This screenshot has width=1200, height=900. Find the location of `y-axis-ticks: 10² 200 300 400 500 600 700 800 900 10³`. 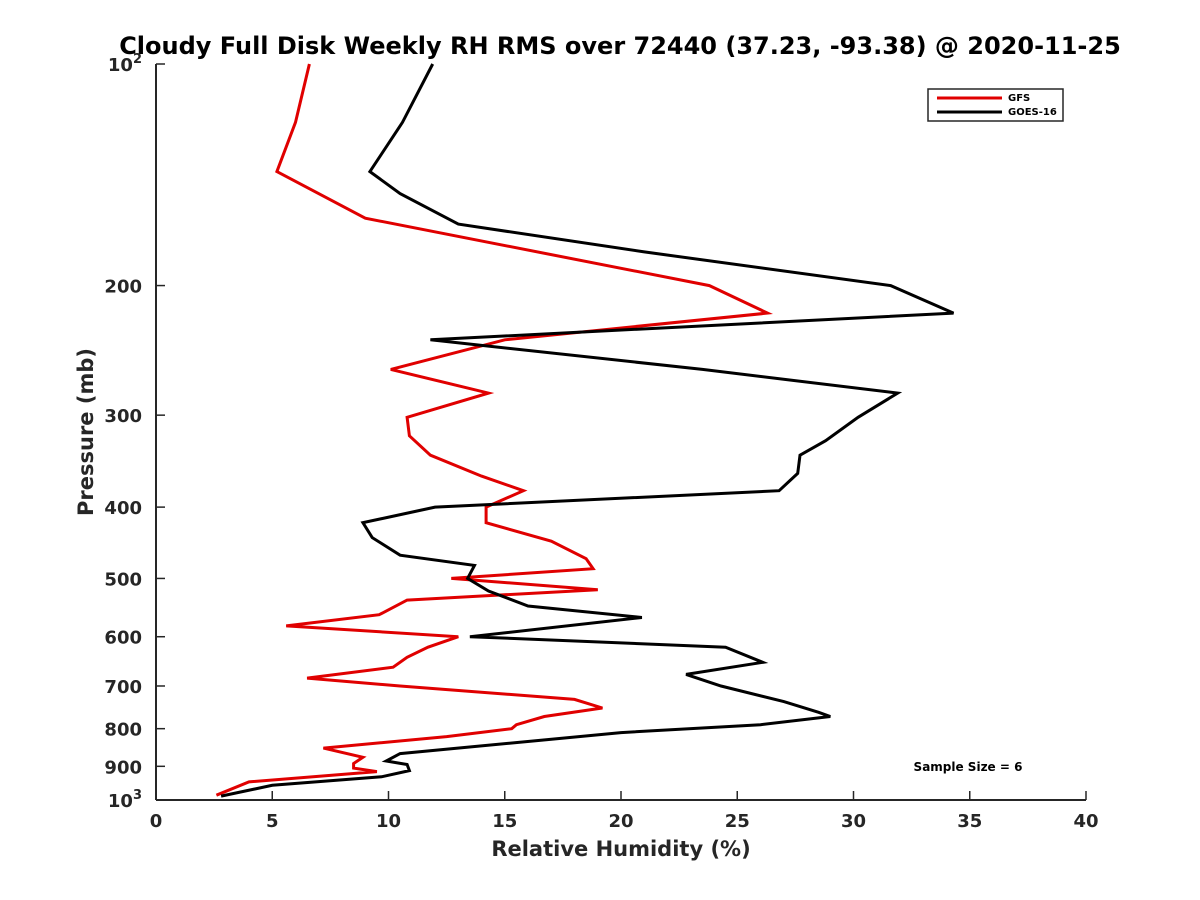

y-axis-ticks: 10² 200 300 400 500 600 700 800 900 10³ is located at coordinates (134, 432).